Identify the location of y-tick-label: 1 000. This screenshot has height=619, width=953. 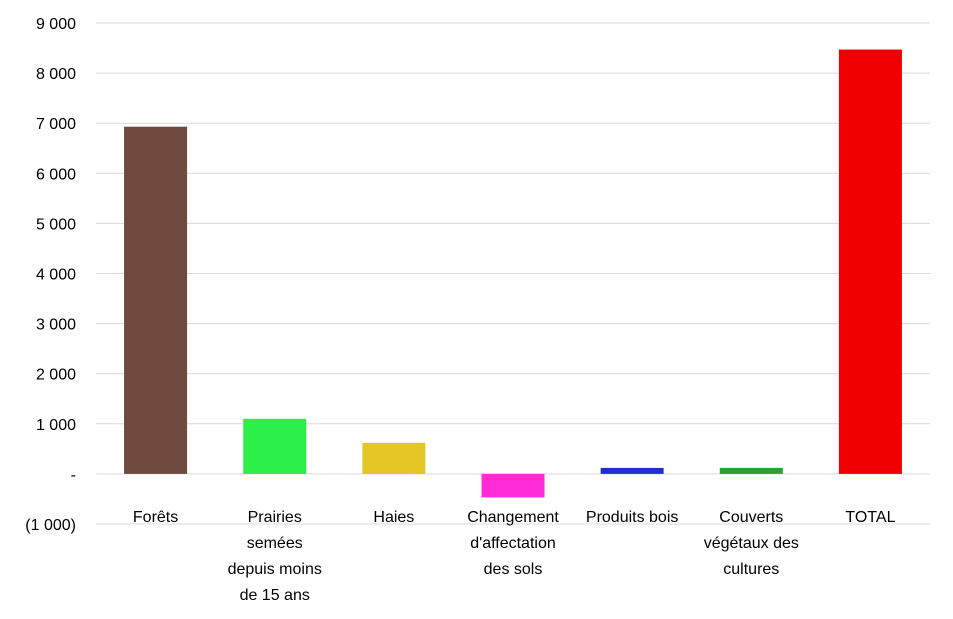
(56, 425).